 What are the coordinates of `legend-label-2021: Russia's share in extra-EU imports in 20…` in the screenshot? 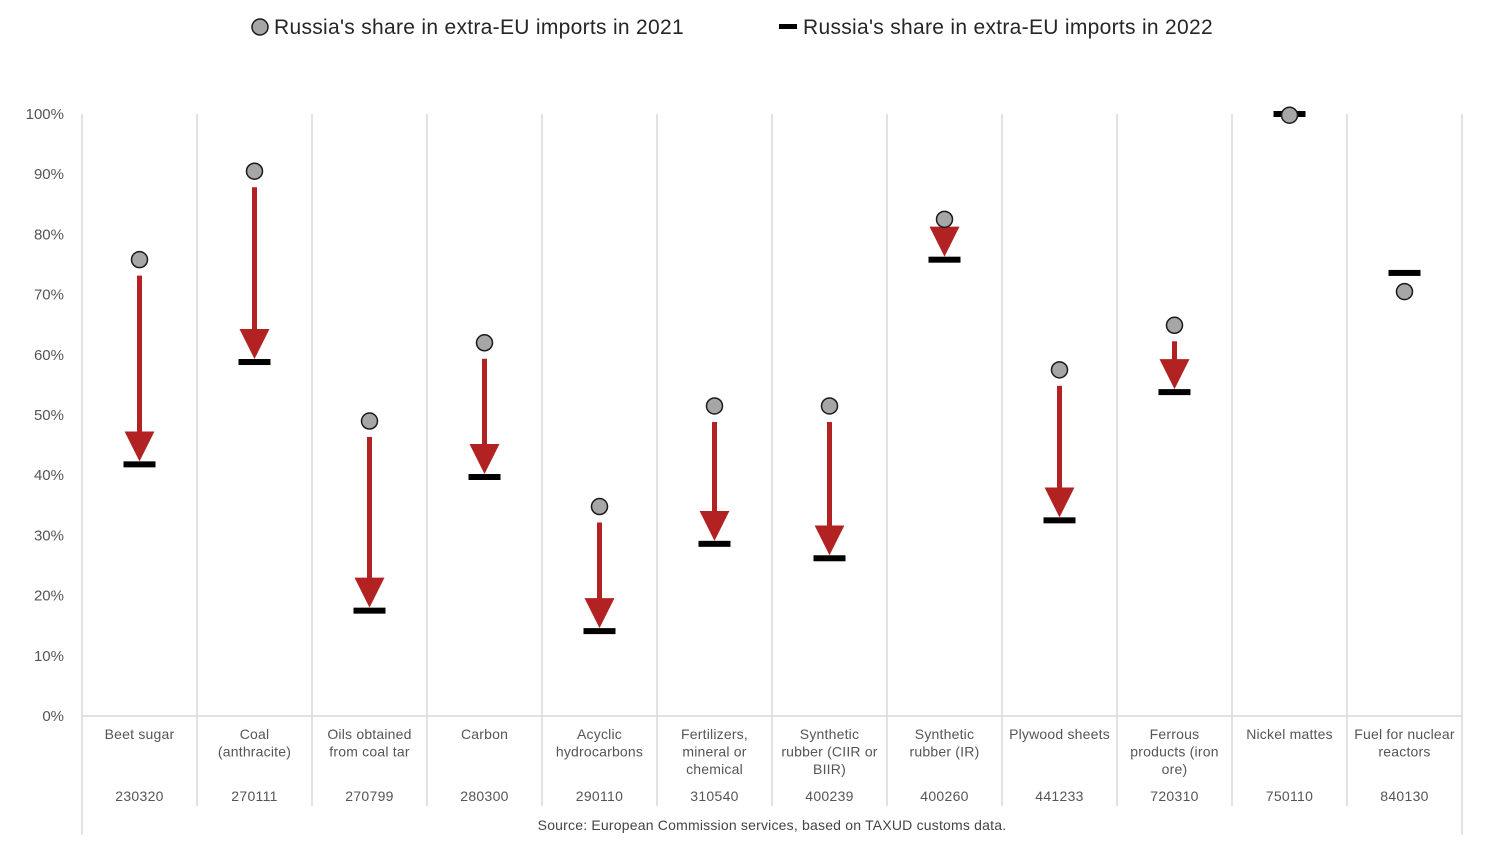 It's located at (479, 27).